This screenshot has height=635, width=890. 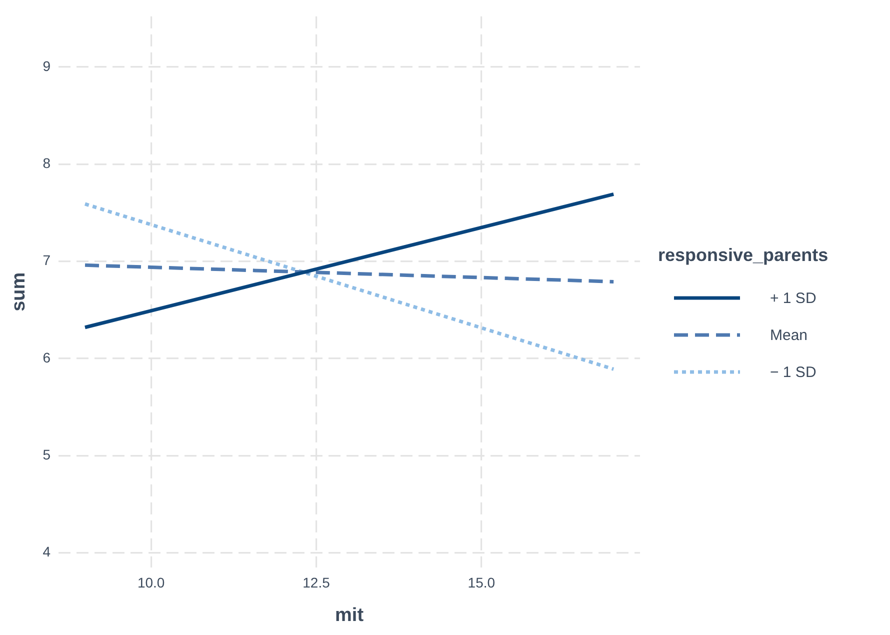 What do you see at coordinates (793, 372) in the screenshot?
I see `legend-label: − 1 SD` at bounding box center [793, 372].